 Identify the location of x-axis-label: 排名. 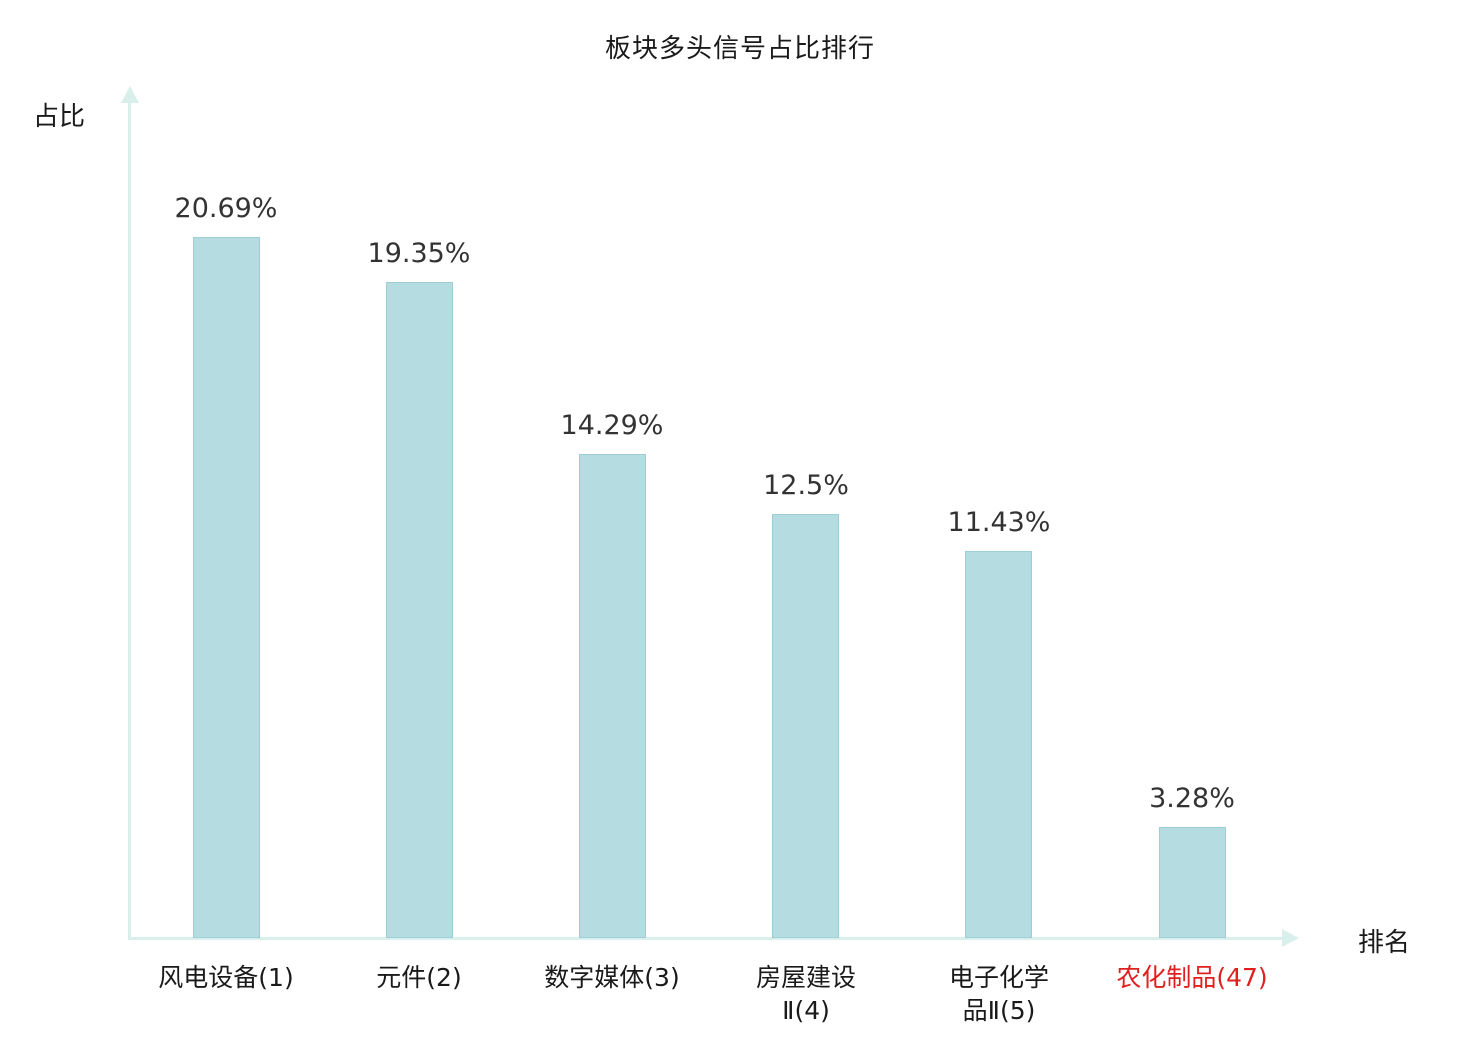
(1384, 943).